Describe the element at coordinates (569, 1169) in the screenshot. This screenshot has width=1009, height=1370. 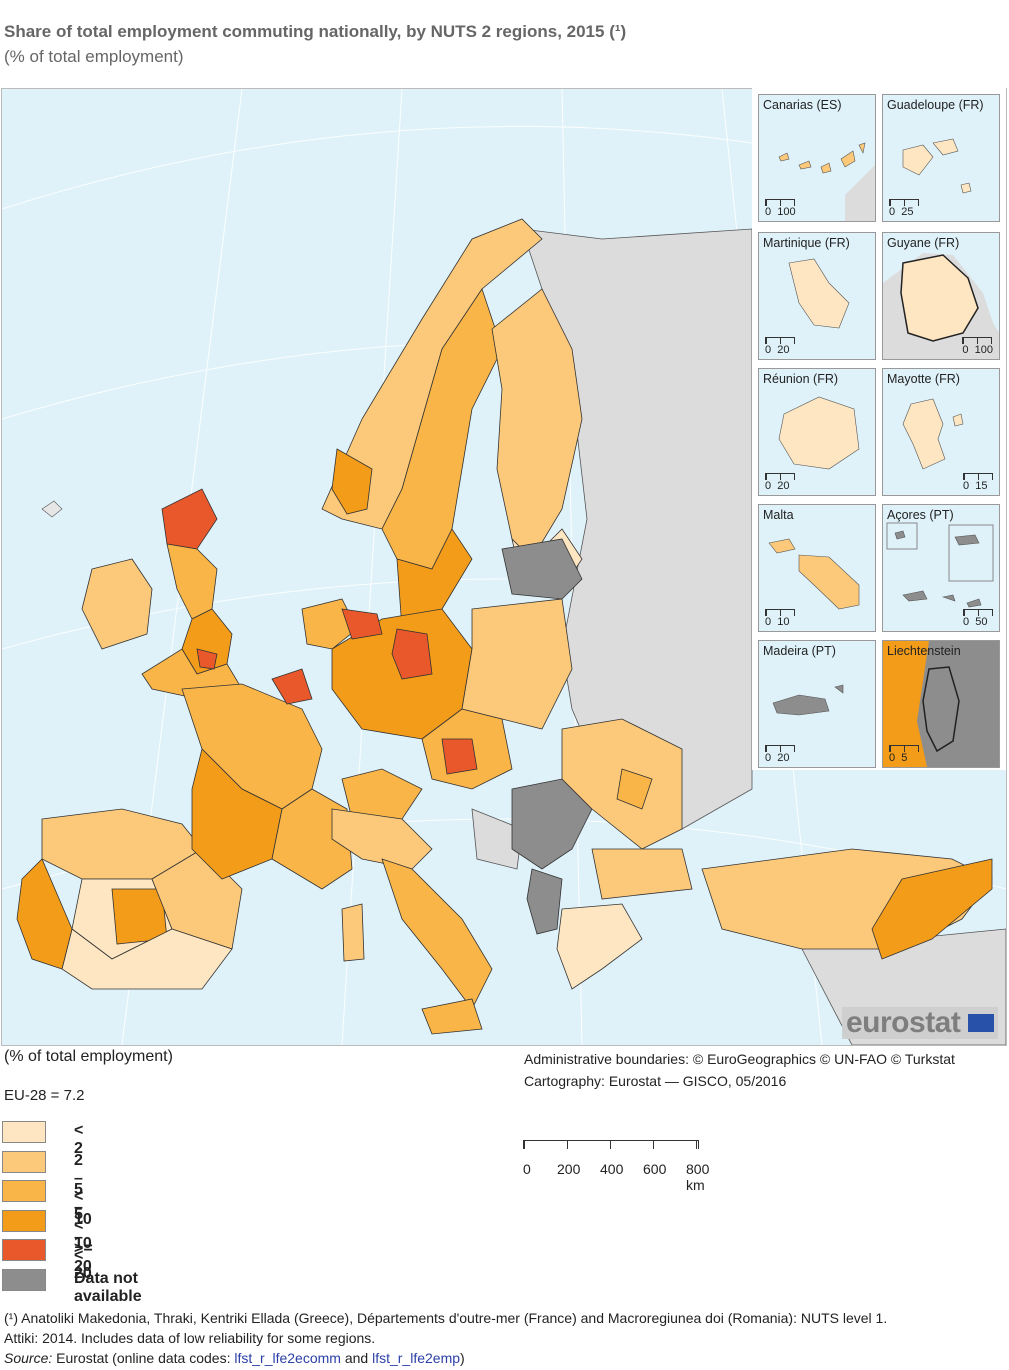
I see `scale-tick-label: 200` at that location.